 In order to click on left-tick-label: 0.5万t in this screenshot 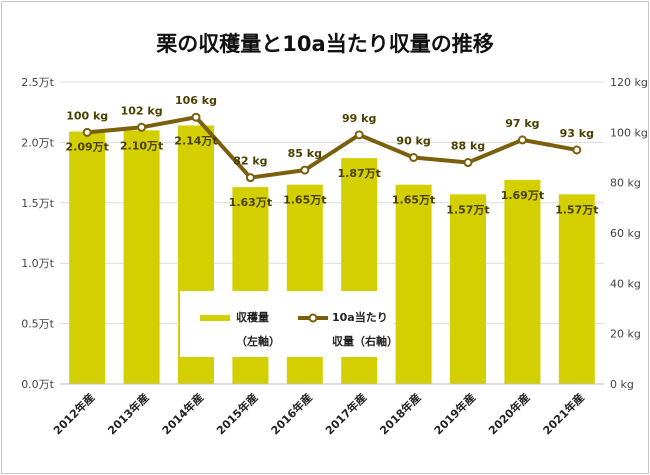, I will do `click(37, 324)`.